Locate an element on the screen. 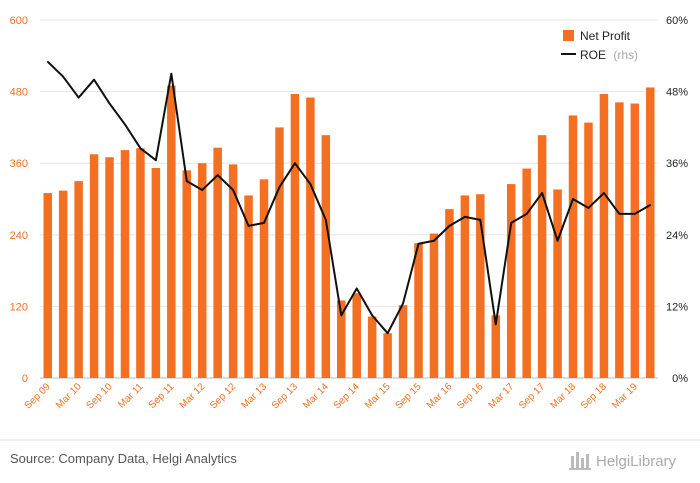 The height and width of the screenshot is (483, 700). y-left-tick-label: 480 is located at coordinates (19, 93).